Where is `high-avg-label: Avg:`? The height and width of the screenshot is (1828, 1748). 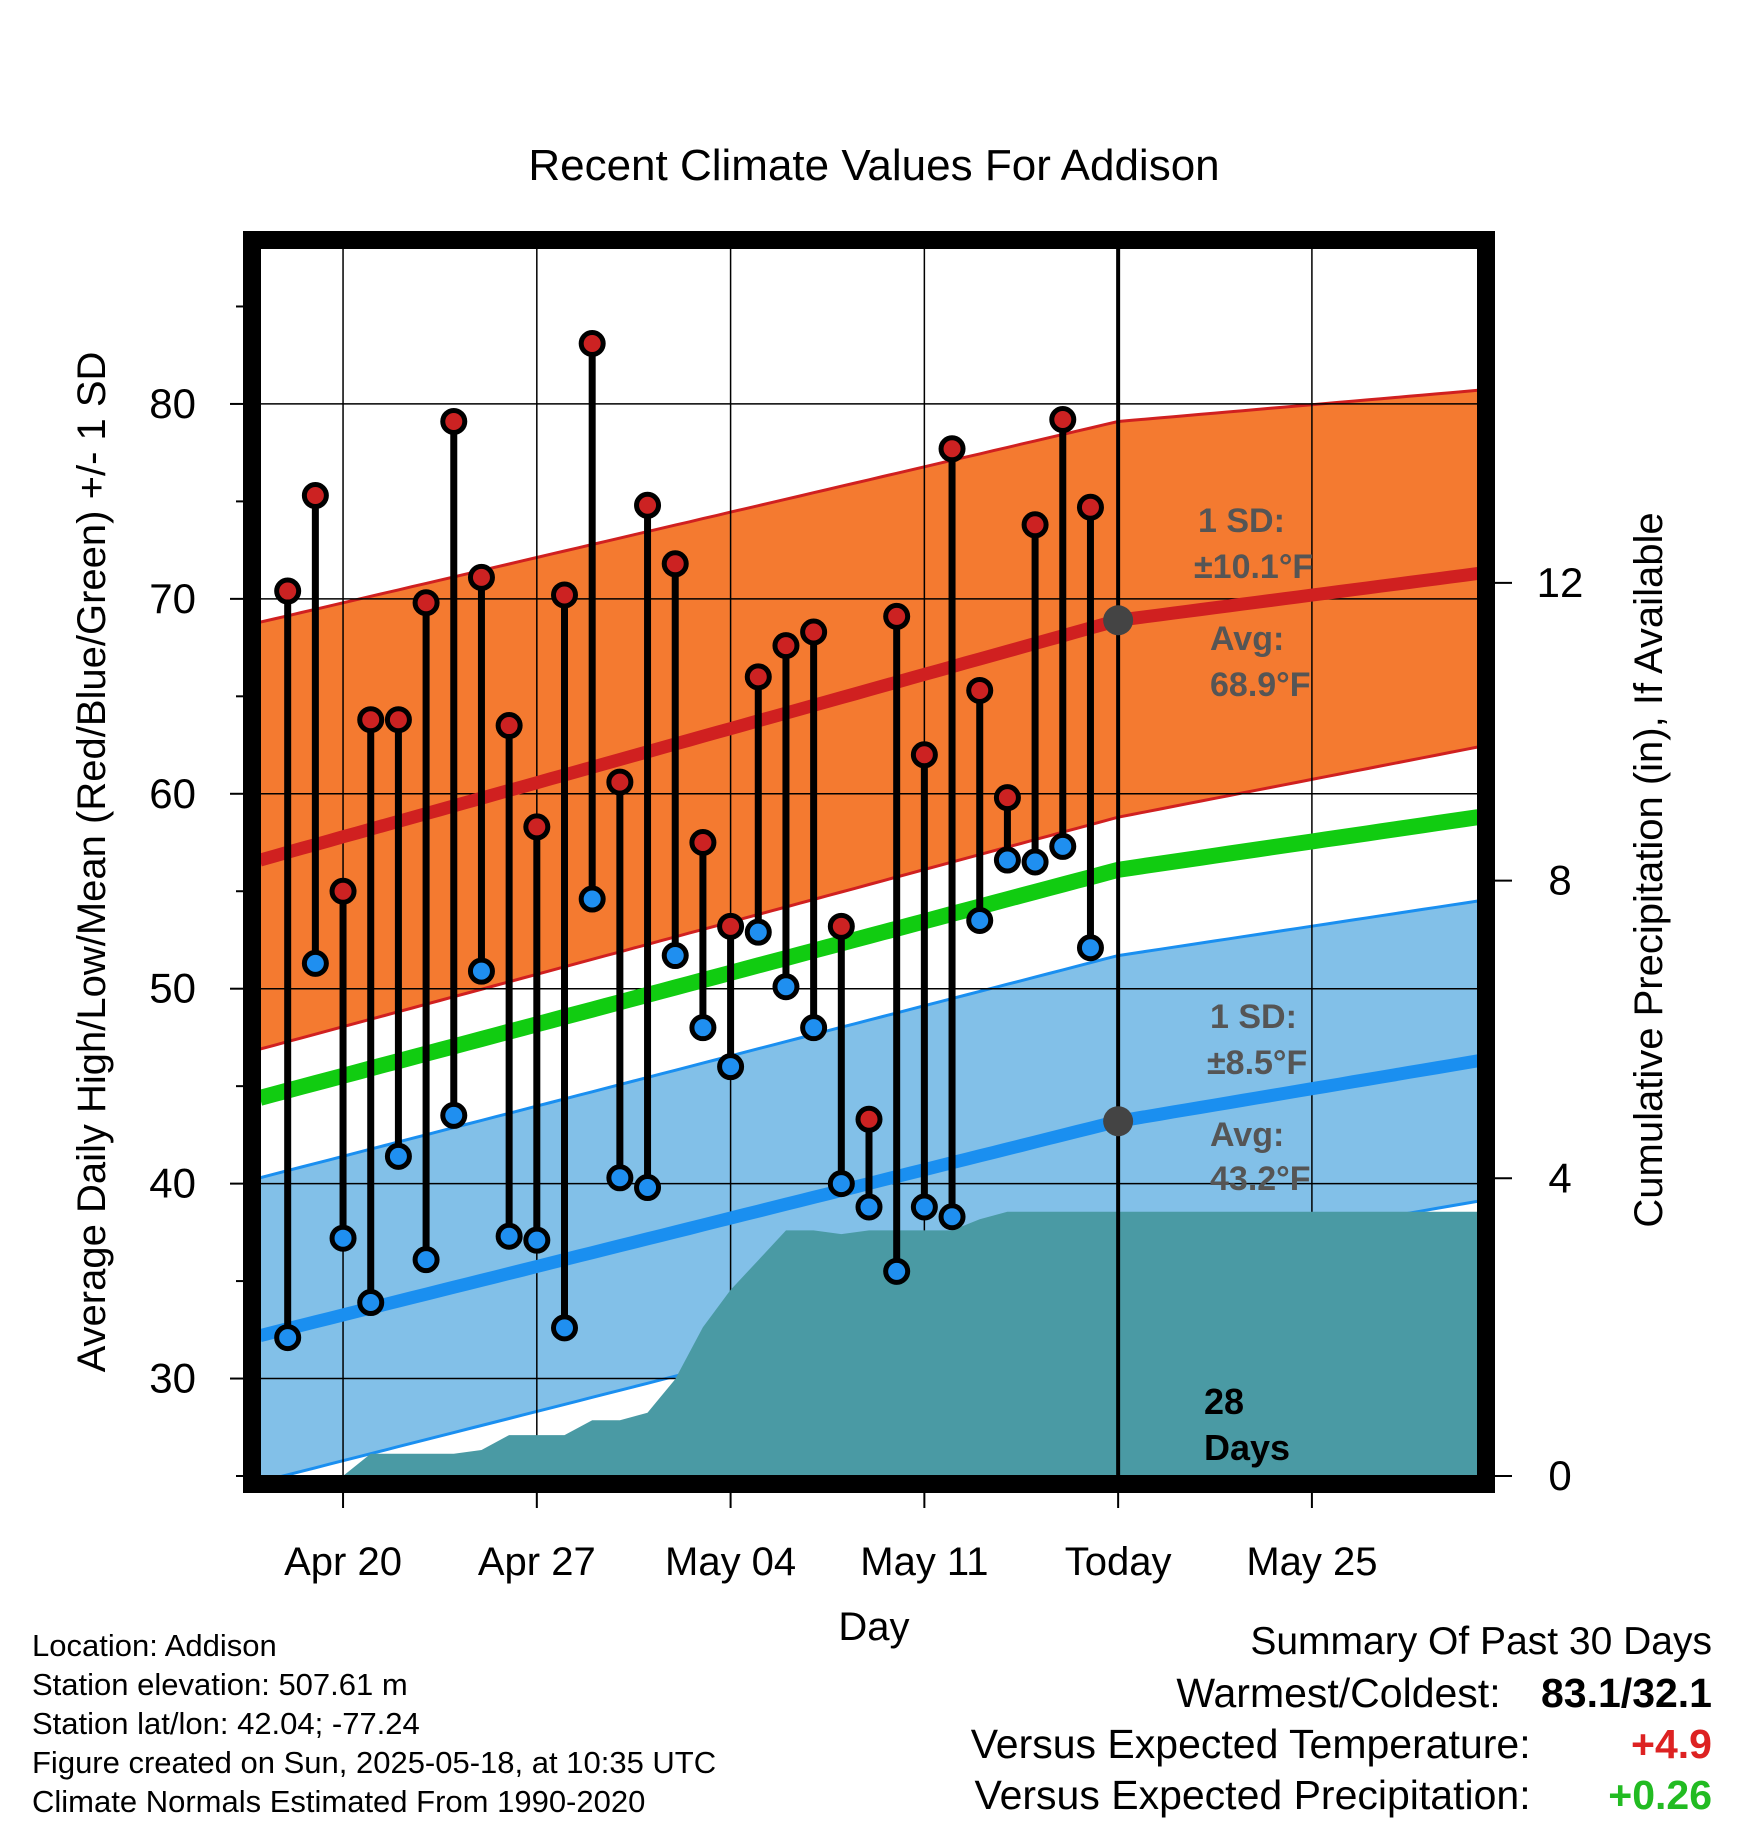 high-avg-label: Avg: is located at coordinates (1247, 639).